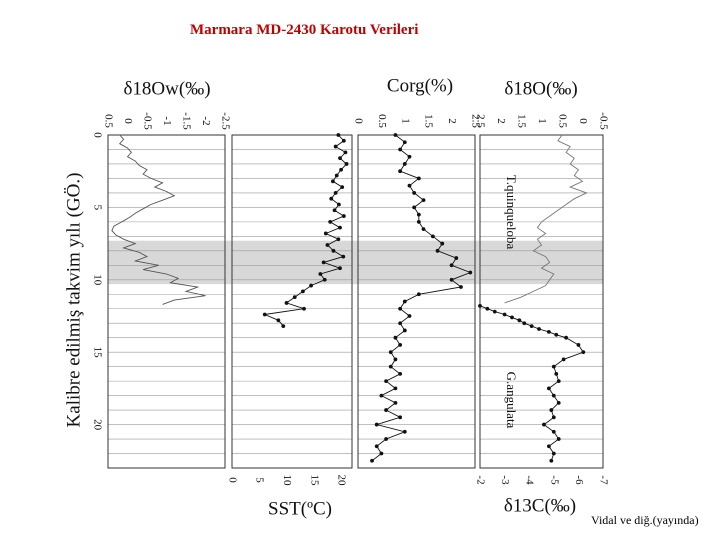 The height and width of the screenshot is (540, 720). What do you see at coordinates (501, 121) in the screenshot?
I see `top-tick-label: 2` at bounding box center [501, 121].